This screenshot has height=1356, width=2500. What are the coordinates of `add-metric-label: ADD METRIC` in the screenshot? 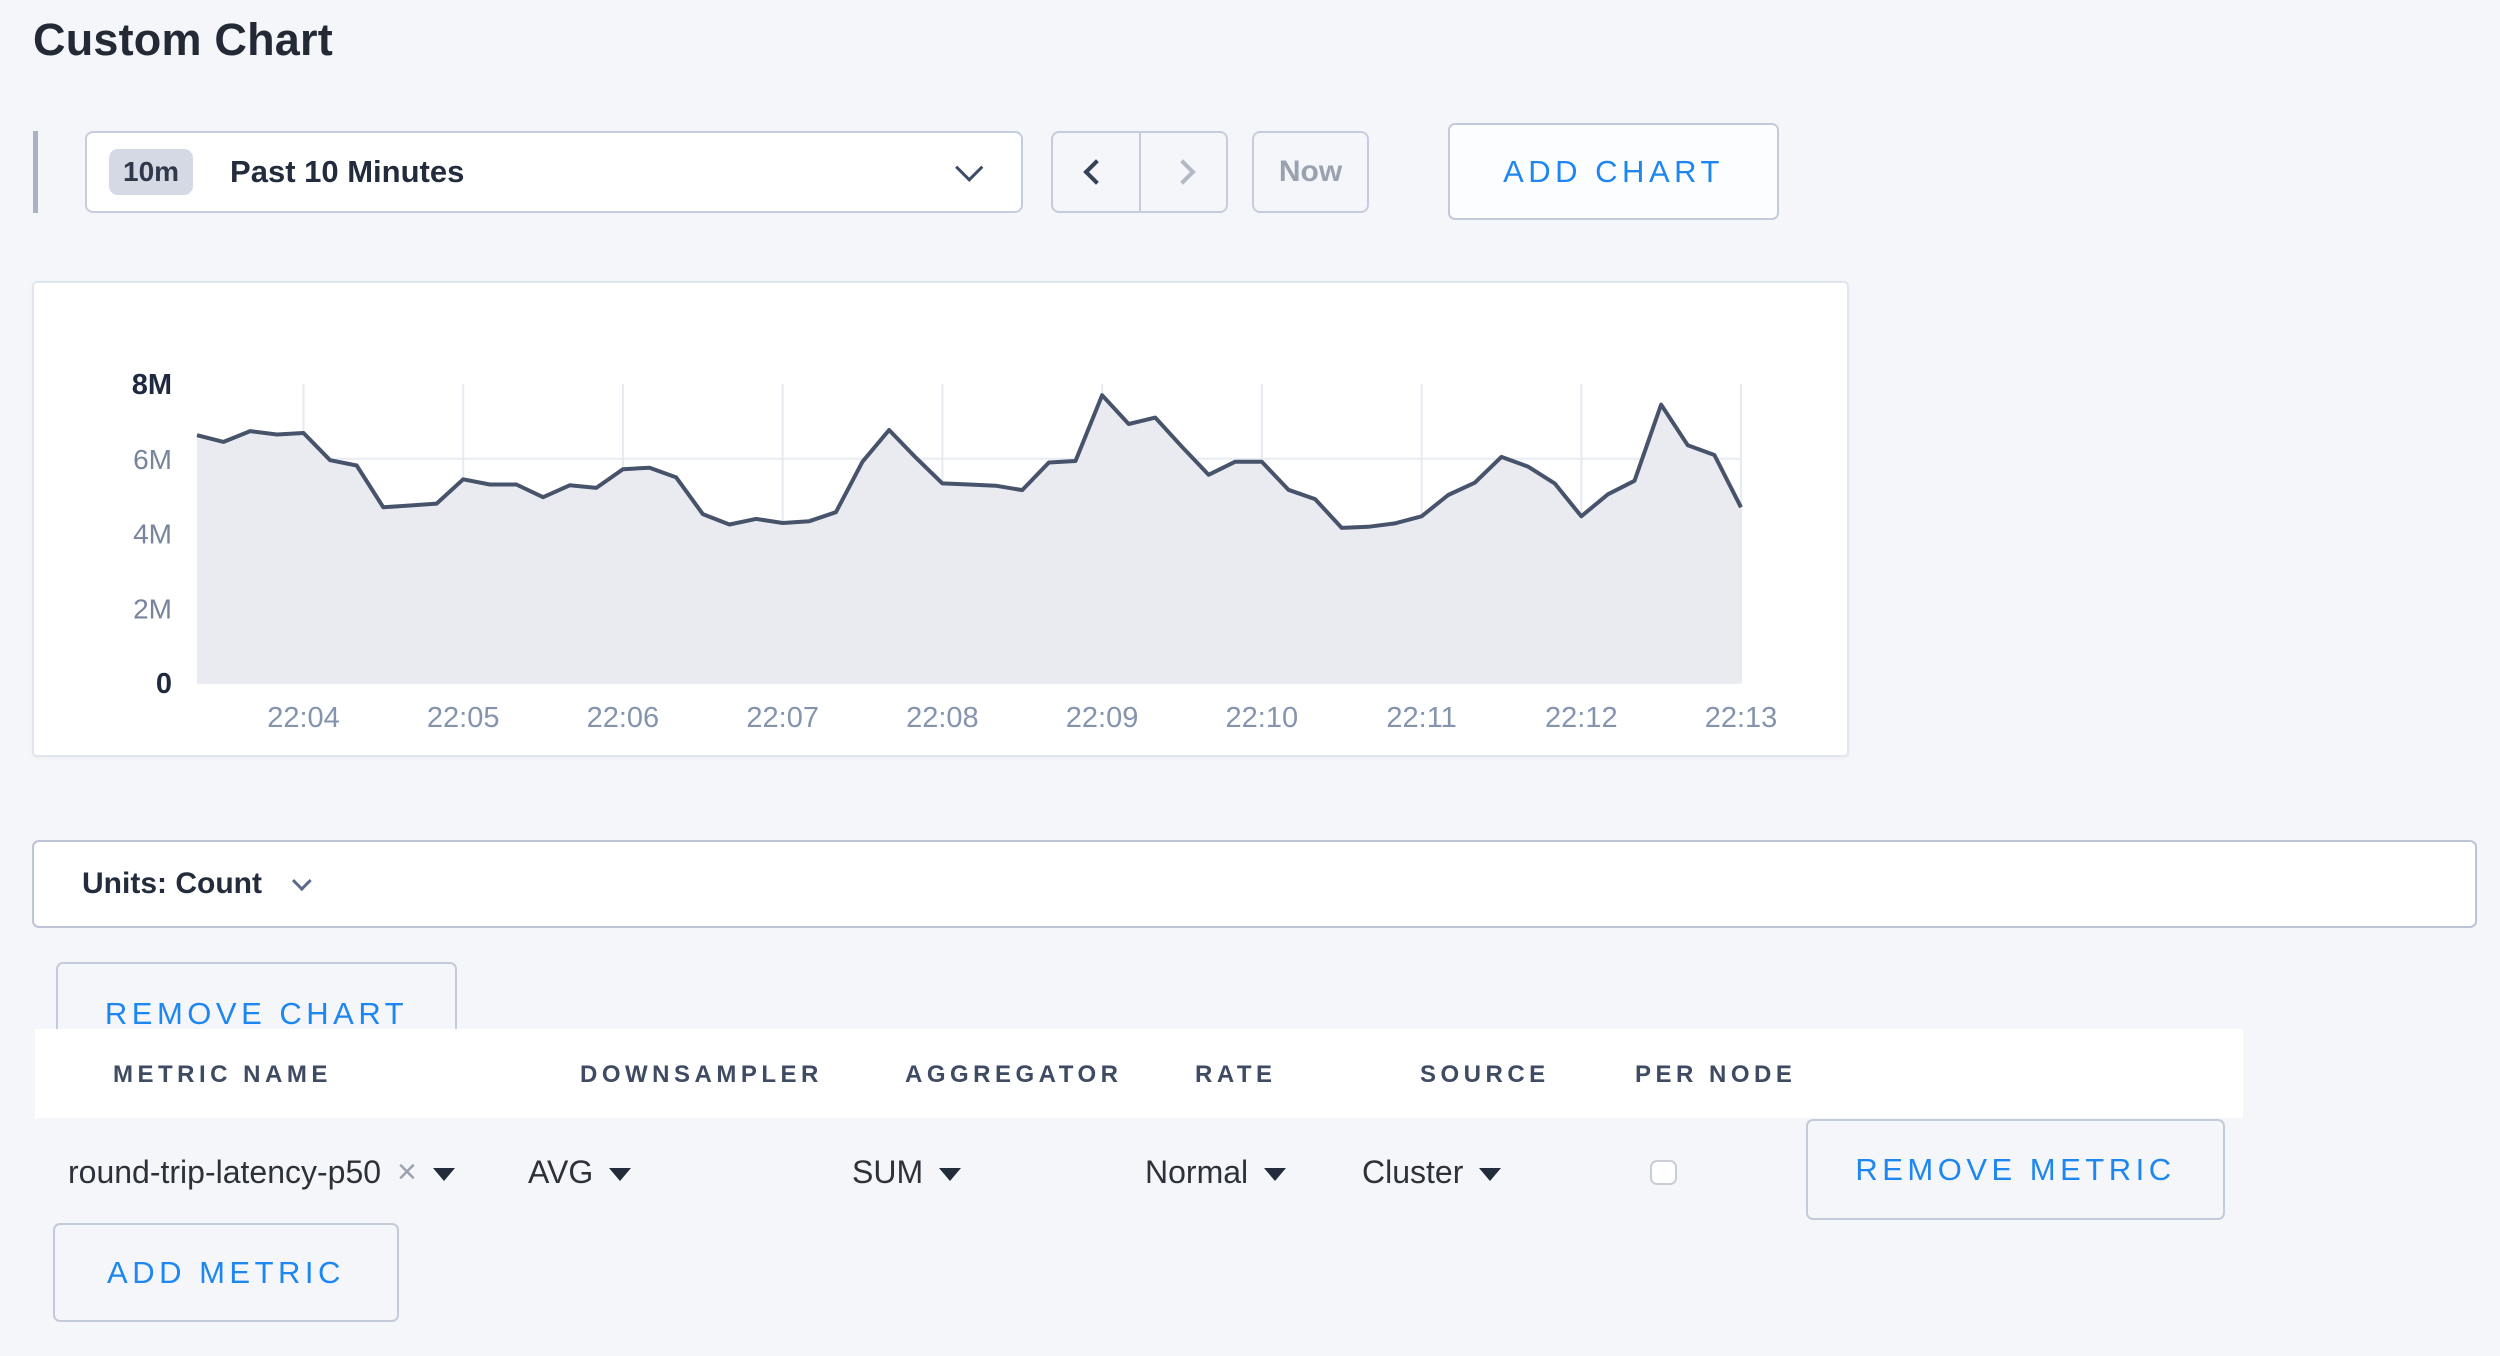 It's located at (226, 1272).